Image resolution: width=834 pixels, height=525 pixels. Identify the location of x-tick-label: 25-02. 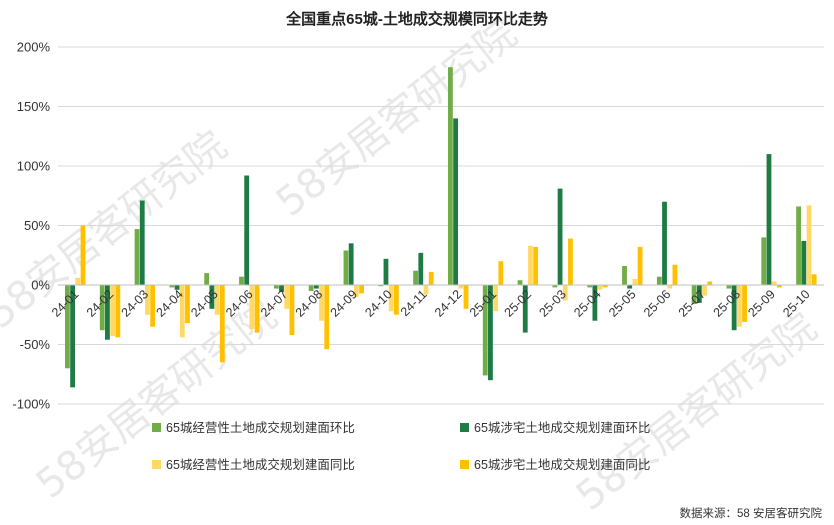
(518, 303).